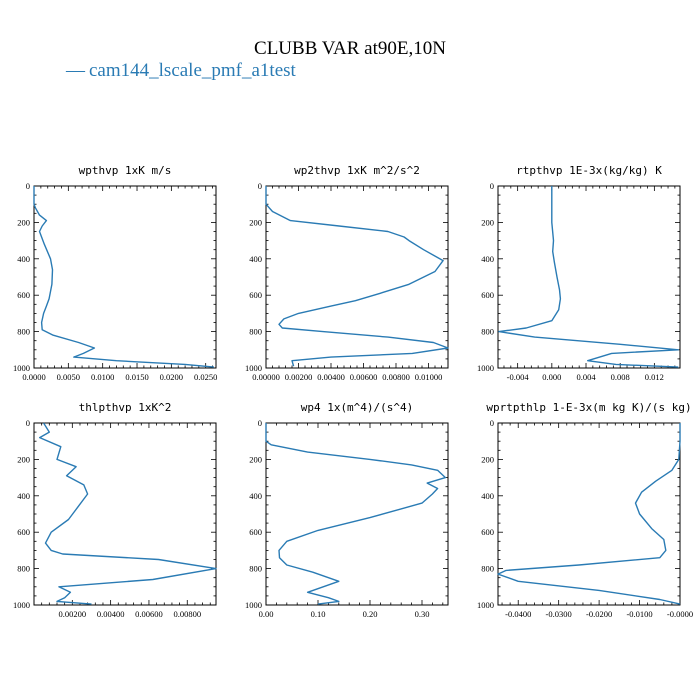 Image resolution: width=700 pixels, height=700 pixels. I want to click on panel-title: thlpthvp 1xK^2, so click(125, 407).